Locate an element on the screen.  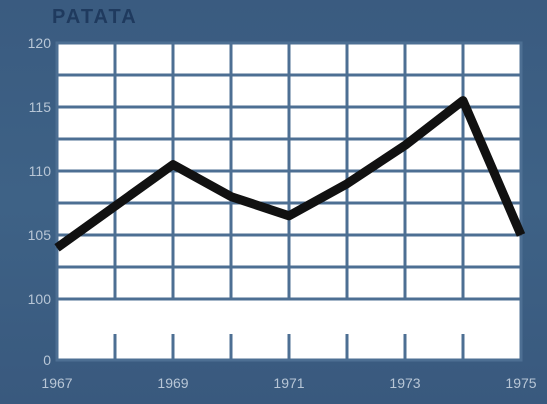
y-tick-label: 105 is located at coordinates (40, 235).